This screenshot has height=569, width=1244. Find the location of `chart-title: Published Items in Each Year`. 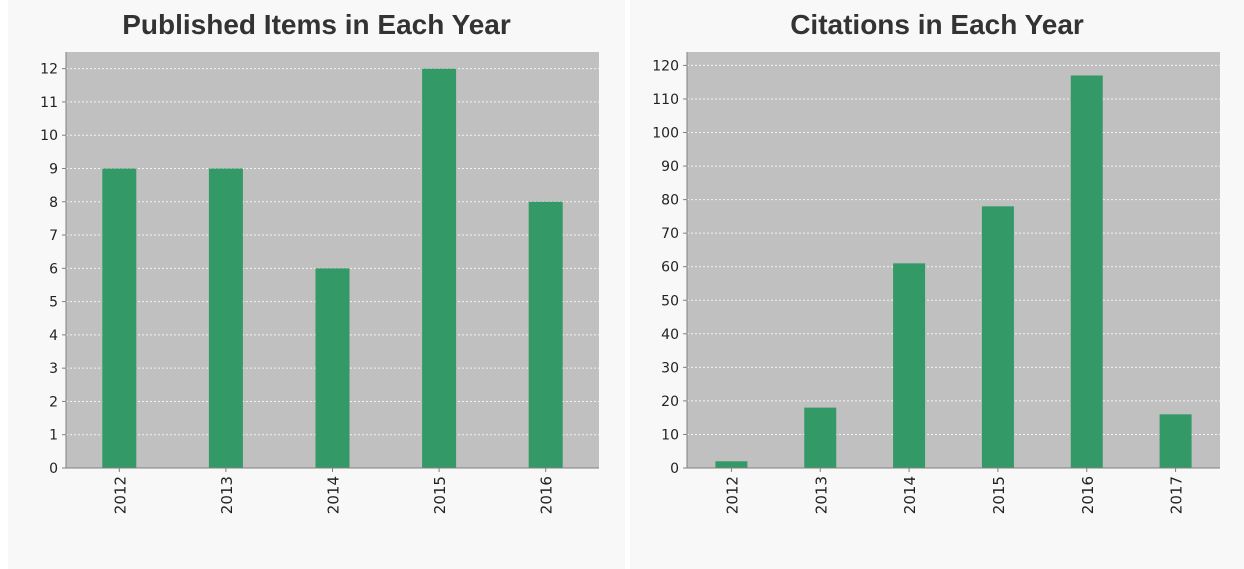

chart-title: Published Items in Each Year is located at coordinates (316, 24).